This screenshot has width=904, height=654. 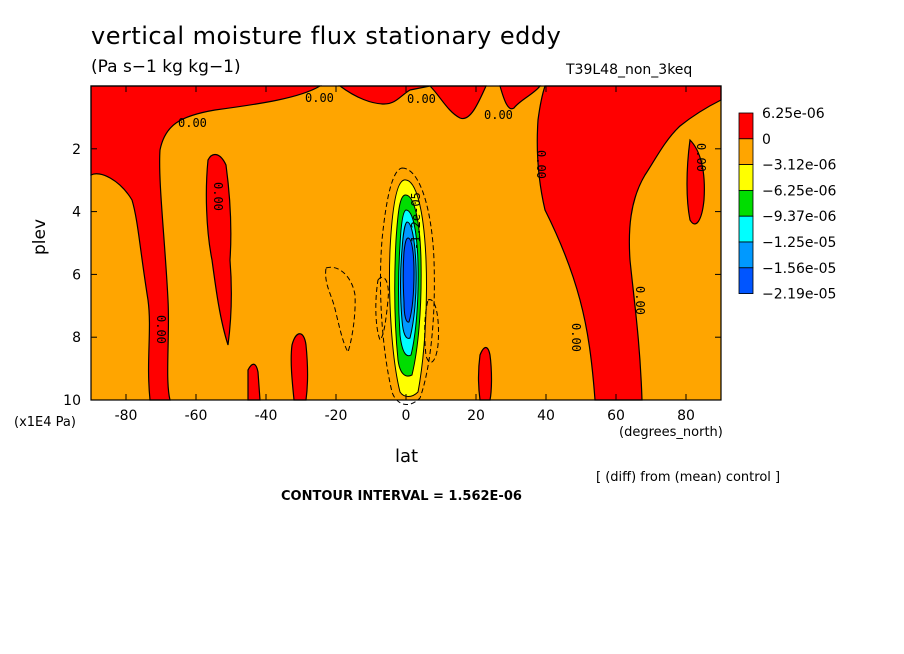 I want to click on x-tick-label: -60, so click(x=196, y=416).